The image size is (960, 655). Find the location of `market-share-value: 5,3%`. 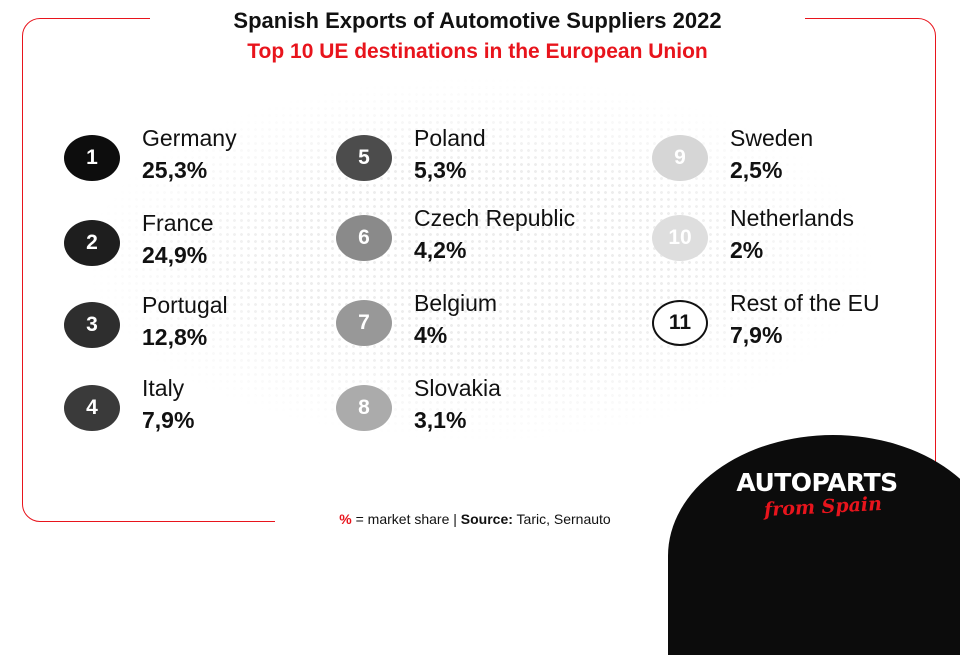

market-share-value: 5,3% is located at coordinates (440, 170).